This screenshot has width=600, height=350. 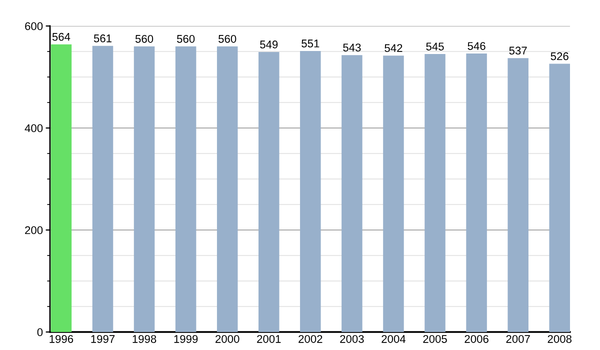 I want to click on data-label: 564, so click(x=61, y=36).